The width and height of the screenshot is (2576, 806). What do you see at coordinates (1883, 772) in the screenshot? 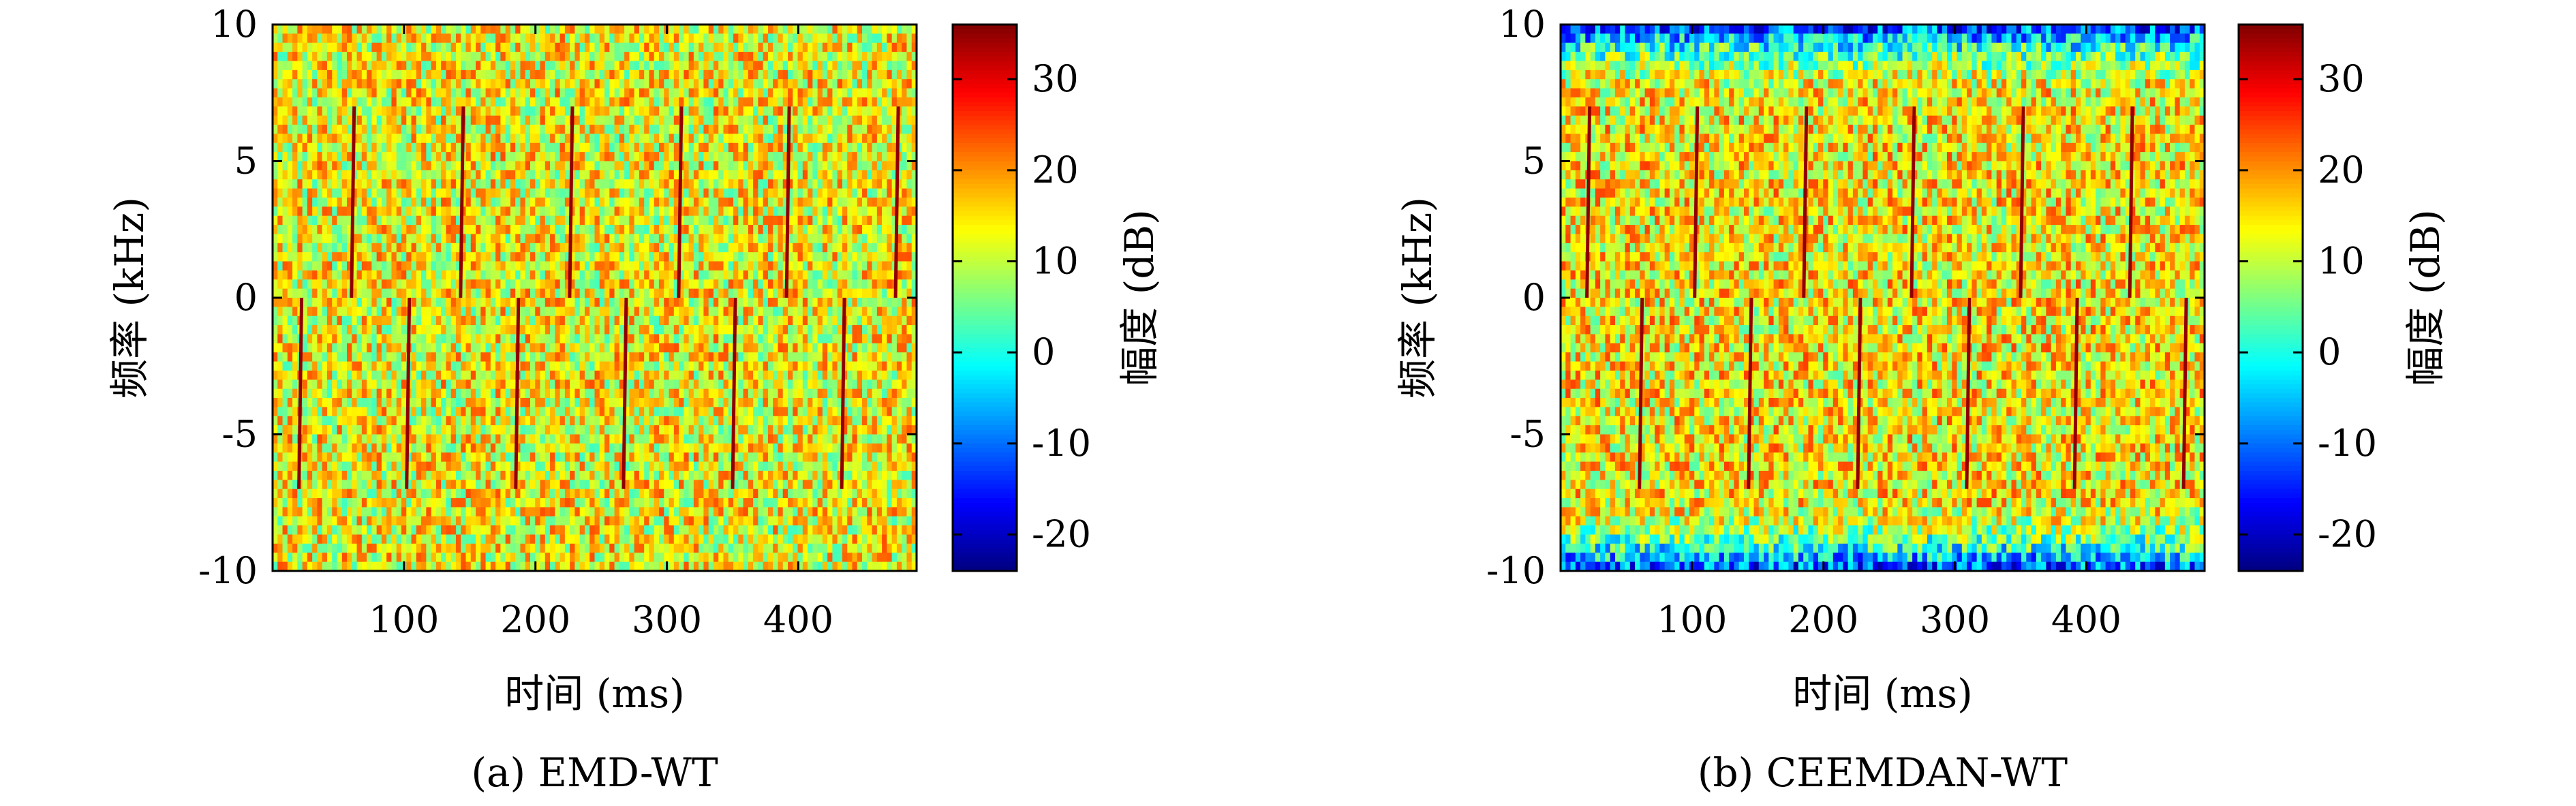
I see `chart-caption: (b) CEEMDAN-WT` at bounding box center [1883, 772].